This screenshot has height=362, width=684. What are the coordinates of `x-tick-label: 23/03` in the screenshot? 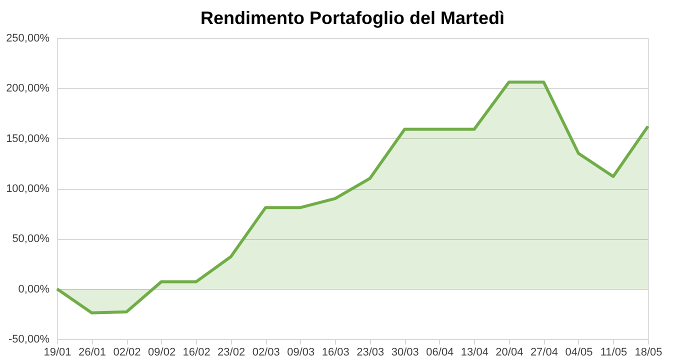 It's located at (370, 352).